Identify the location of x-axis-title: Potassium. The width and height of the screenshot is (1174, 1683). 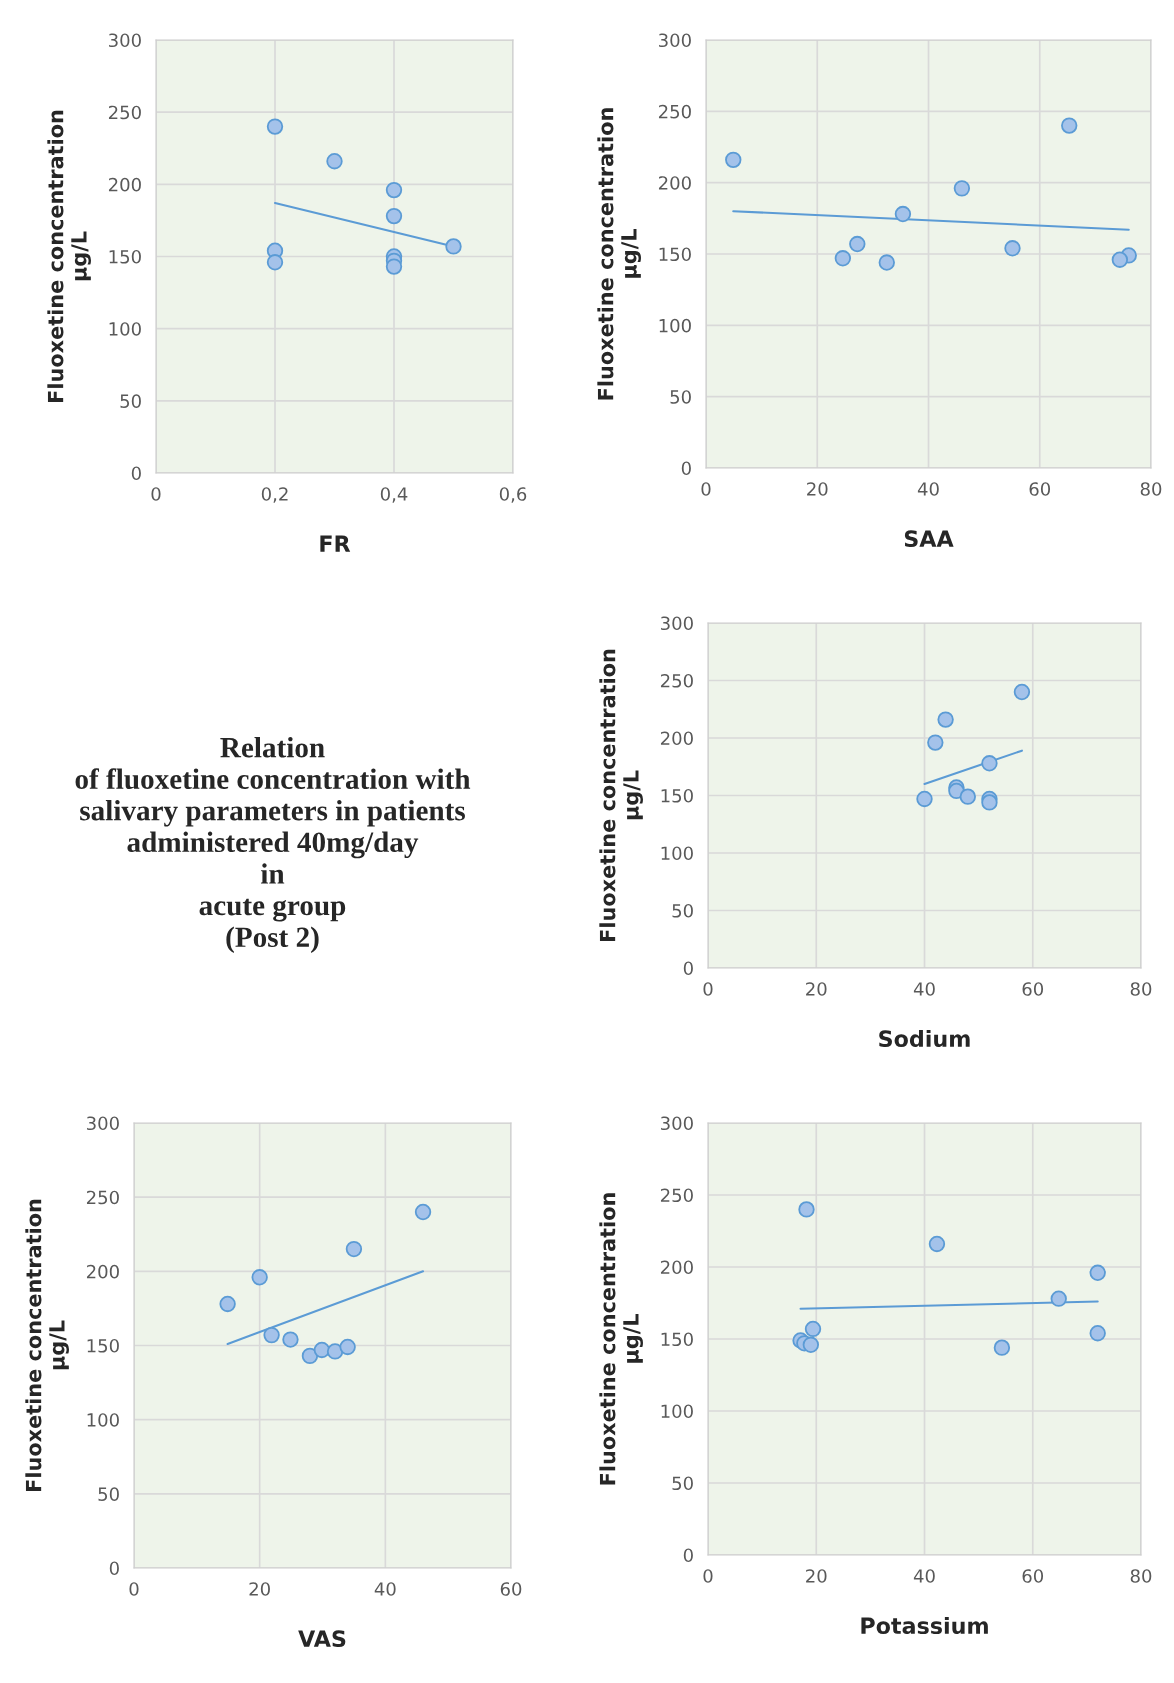
(924, 1625).